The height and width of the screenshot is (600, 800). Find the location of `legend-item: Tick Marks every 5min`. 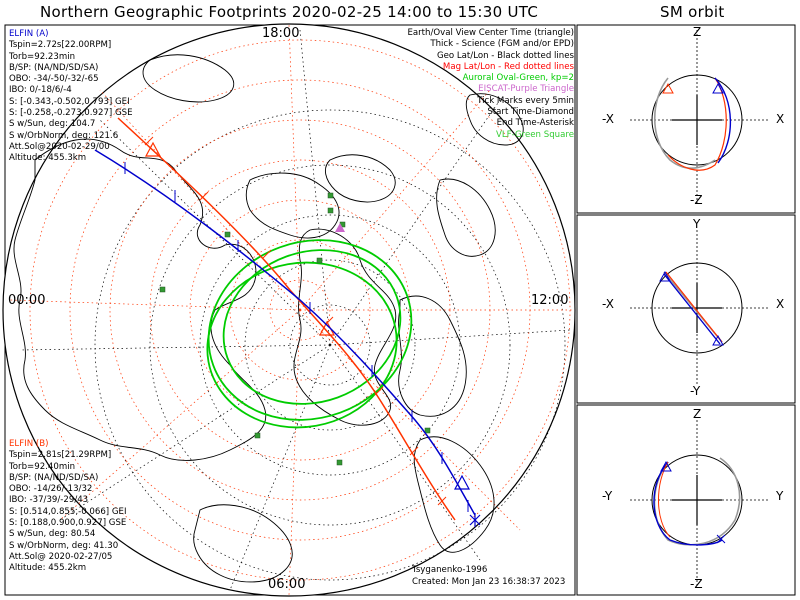

legend-item: Tick Marks every 5min is located at coordinates (525, 100).